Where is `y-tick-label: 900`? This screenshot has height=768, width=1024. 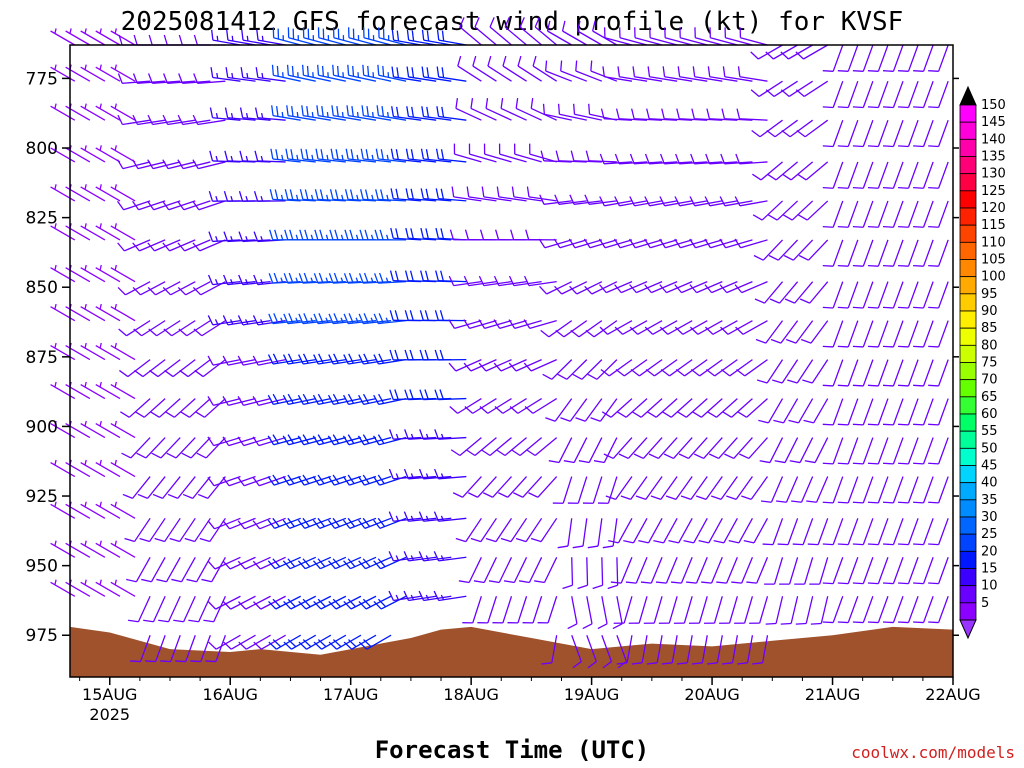 y-tick-label: 900 is located at coordinates (42, 427).